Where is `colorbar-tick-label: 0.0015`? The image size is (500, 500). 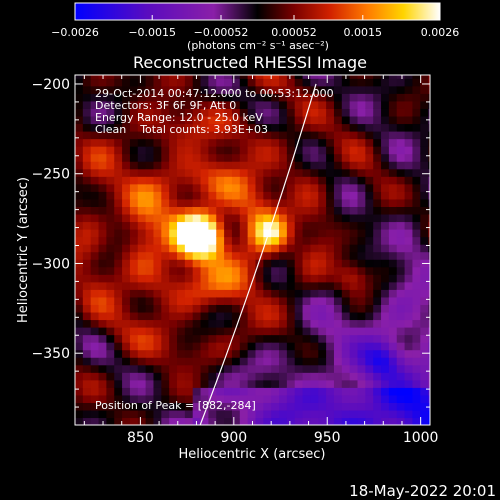 colorbar-tick-label: 0.0015 is located at coordinates (363, 32).